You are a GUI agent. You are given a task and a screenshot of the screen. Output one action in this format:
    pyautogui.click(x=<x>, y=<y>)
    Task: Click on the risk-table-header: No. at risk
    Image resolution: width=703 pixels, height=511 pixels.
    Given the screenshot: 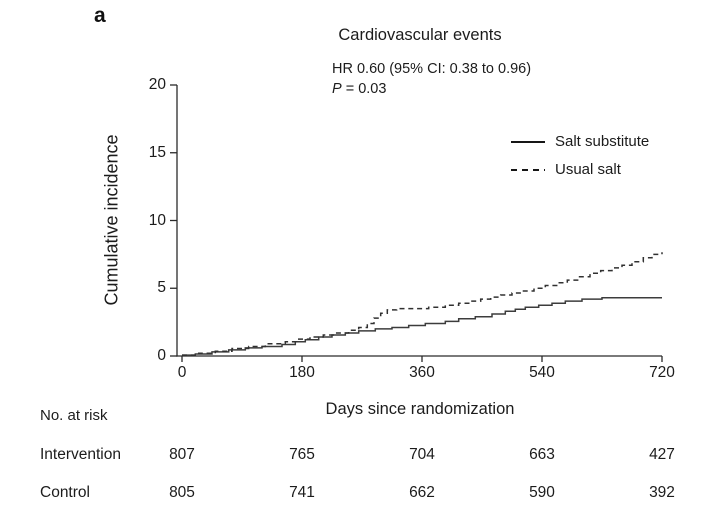 What is the action you would take?
    pyautogui.click(x=74, y=415)
    